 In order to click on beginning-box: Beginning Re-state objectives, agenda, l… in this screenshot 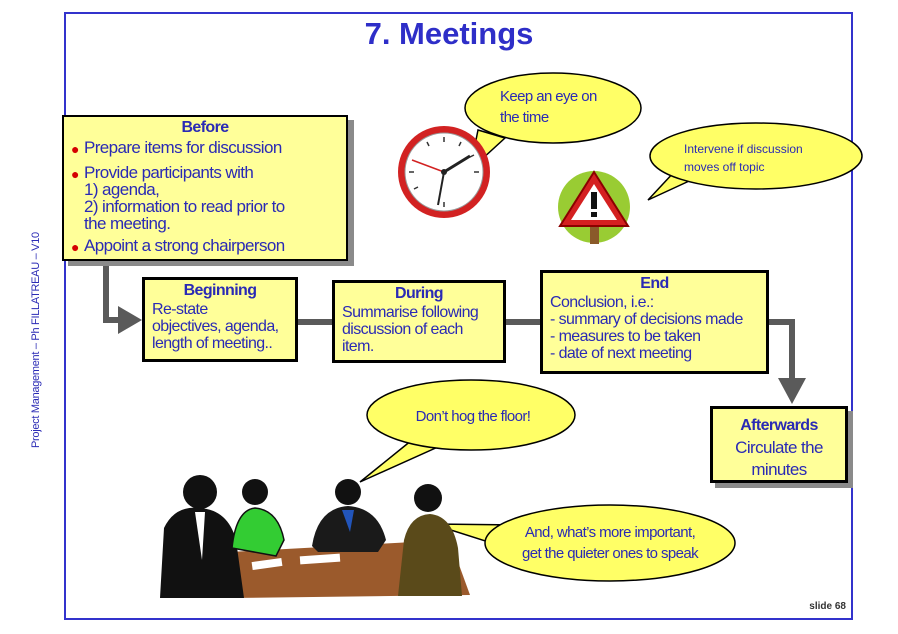, I will do `click(220, 319)`.